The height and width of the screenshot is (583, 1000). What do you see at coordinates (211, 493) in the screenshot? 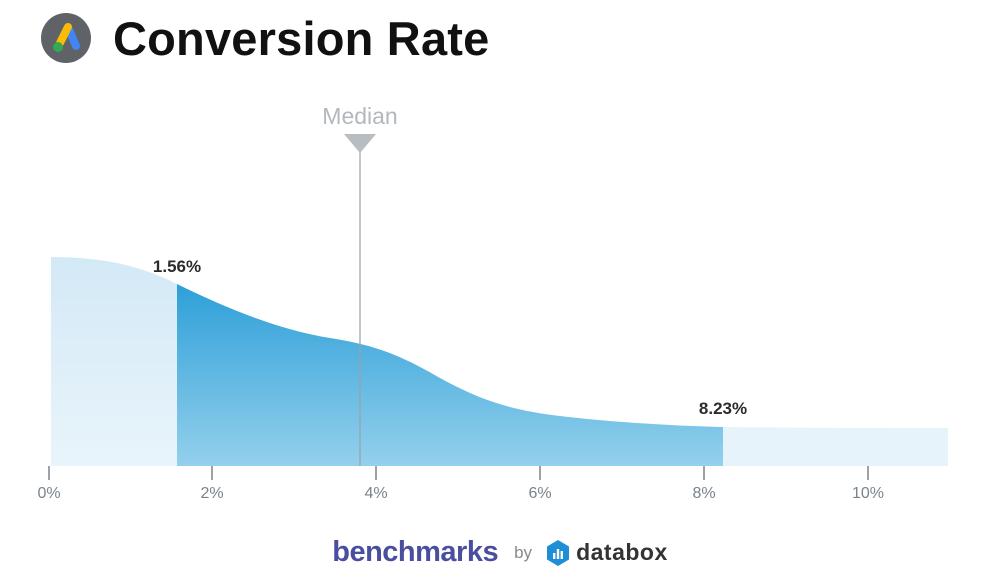
I see `x-tick-label: 2%` at bounding box center [211, 493].